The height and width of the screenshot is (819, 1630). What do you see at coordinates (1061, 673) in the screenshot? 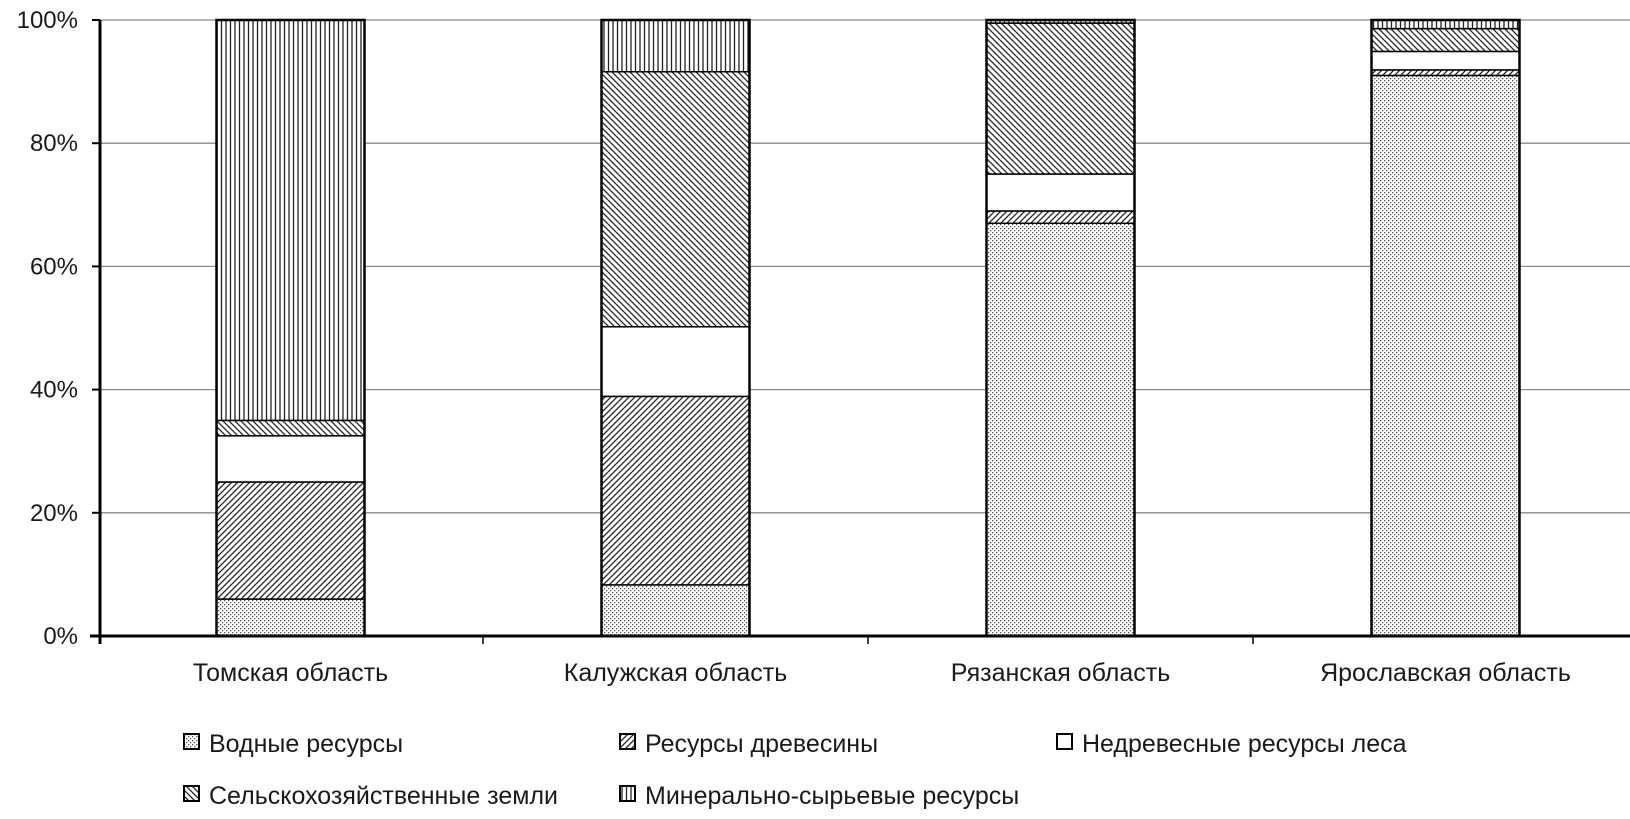
I see `category-label: Рязанская область` at bounding box center [1061, 673].